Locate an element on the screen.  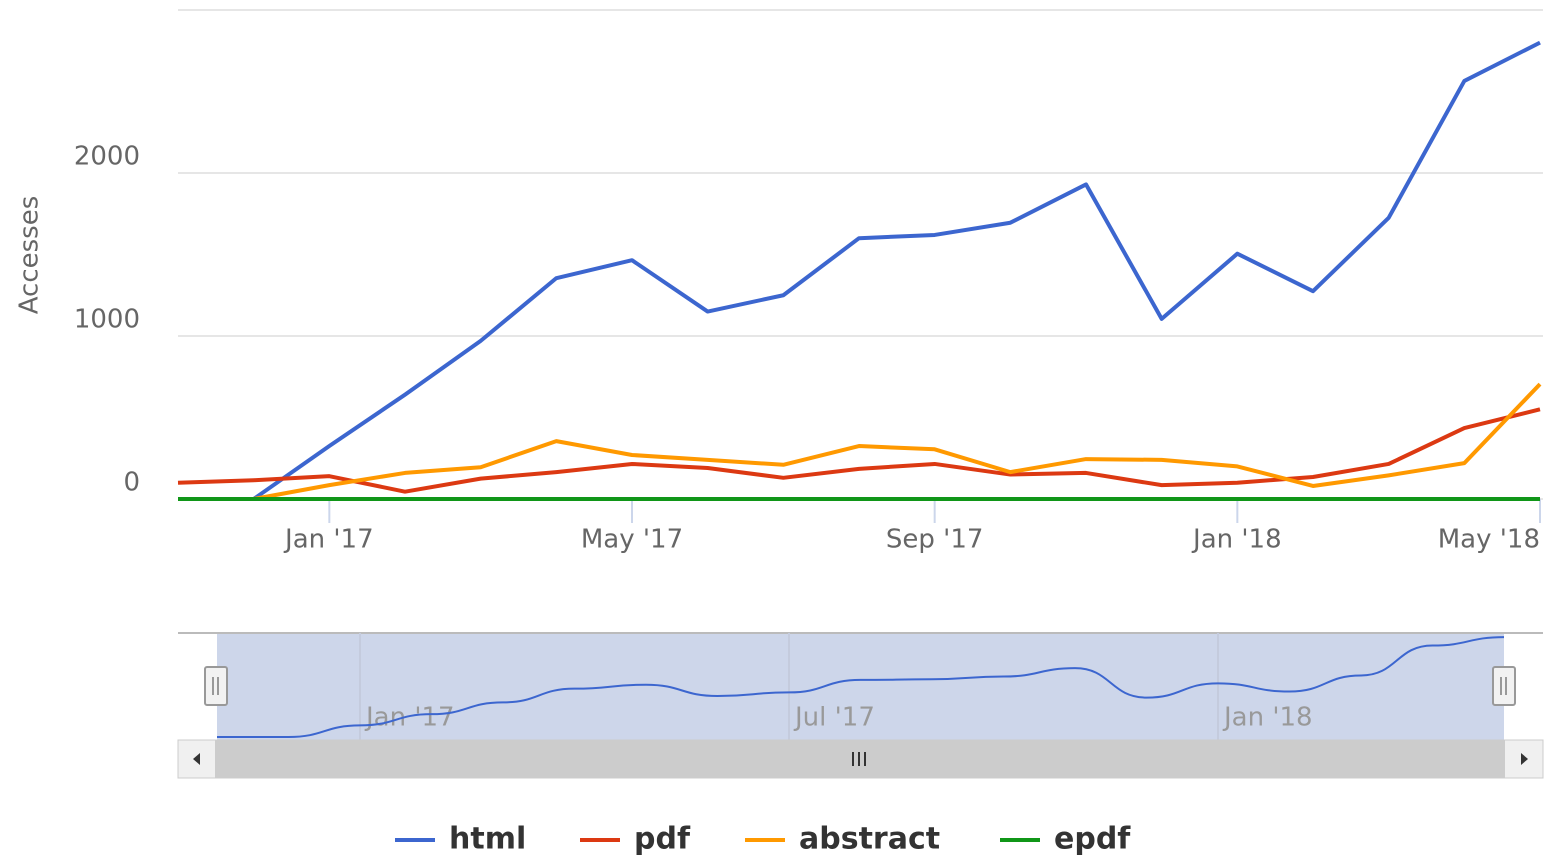
navigator-series is located at coordinates (861, 687).